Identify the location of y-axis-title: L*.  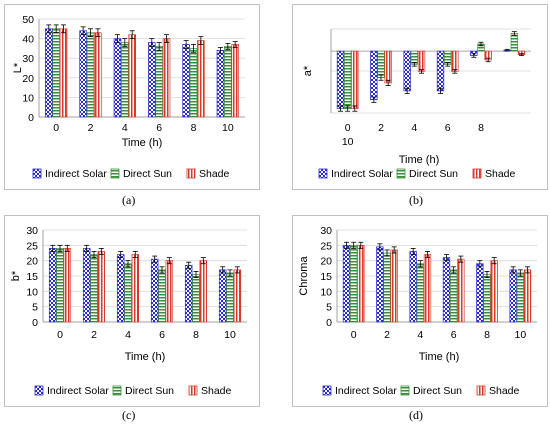
(18, 67).